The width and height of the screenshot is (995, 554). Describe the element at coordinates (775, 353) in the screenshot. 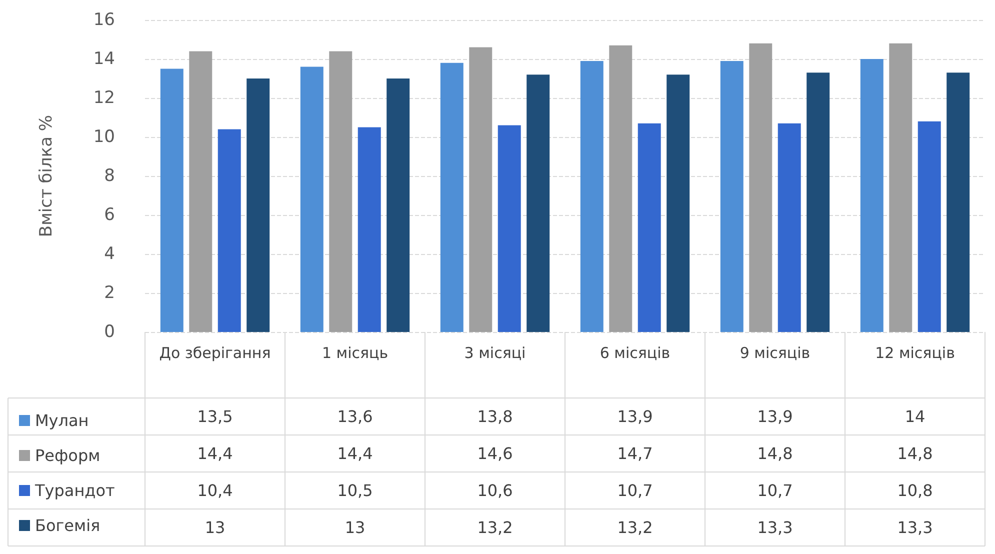

I see `x-tick-label: 9 місяців` at that location.